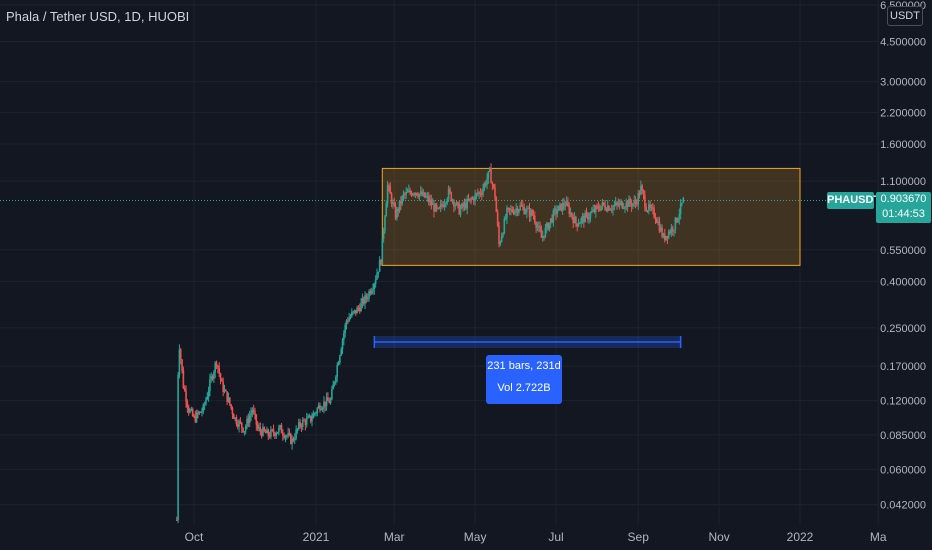 This screenshot has height=550, width=932. What do you see at coordinates (394, 537) in the screenshot?
I see `x-tick-label: Mar` at bounding box center [394, 537].